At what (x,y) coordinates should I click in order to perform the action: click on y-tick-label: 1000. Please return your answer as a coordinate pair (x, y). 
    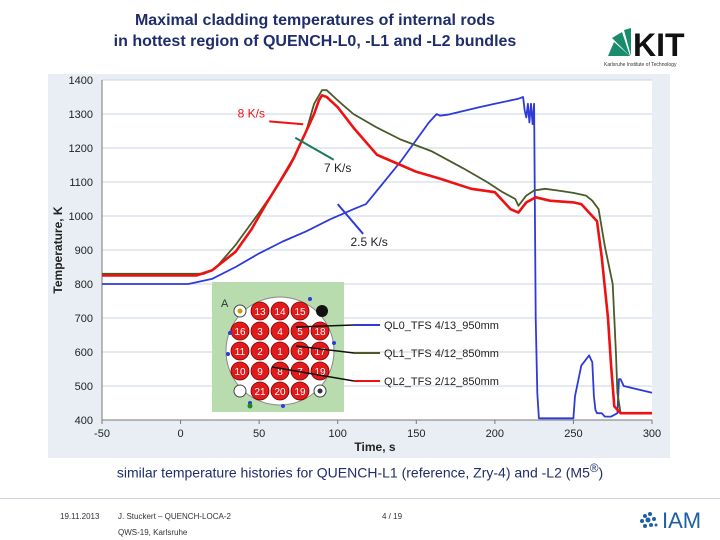
    Looking at the image, I should click on (81, 217).